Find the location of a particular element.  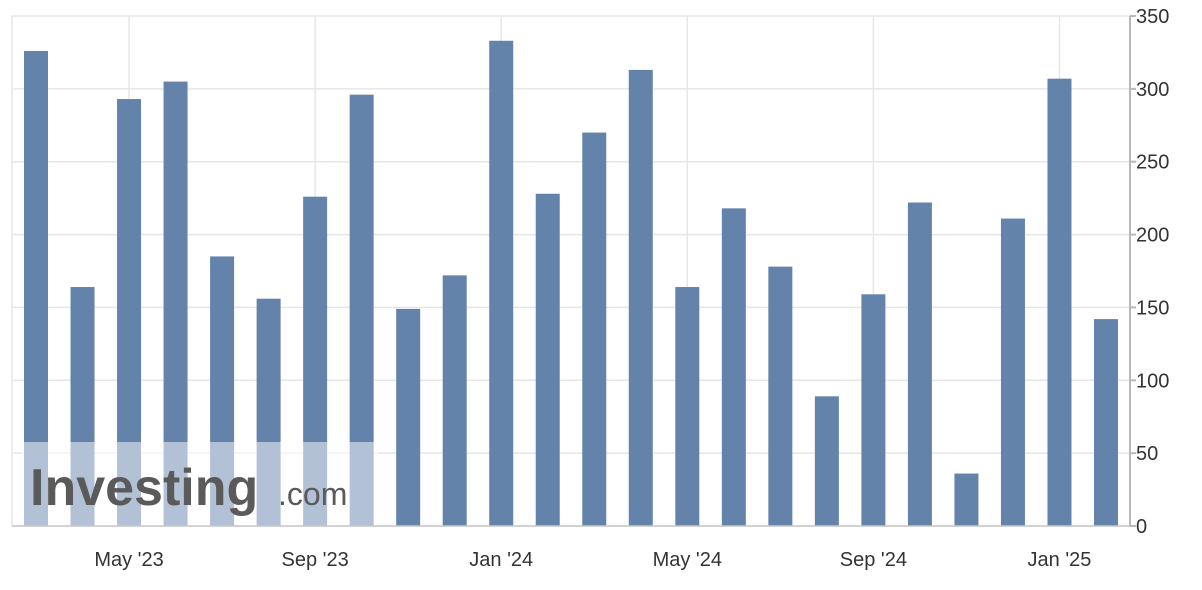

y-tick-label: 50 is located at coordinates (1147, 454).